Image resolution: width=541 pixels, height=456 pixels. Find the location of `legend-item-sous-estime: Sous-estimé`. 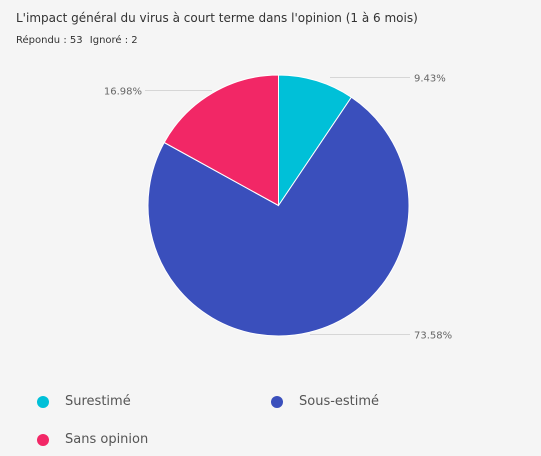

legend-item-sous-estime: Sous-estimé is located at coordinates (325, 401).